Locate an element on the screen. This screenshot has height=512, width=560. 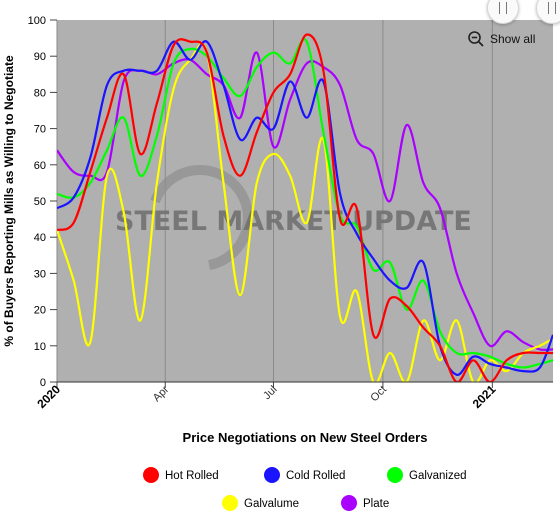
x-axis-ticks: 2020 Apr Jul Oct 2021 is located at coordinates (266, 396).